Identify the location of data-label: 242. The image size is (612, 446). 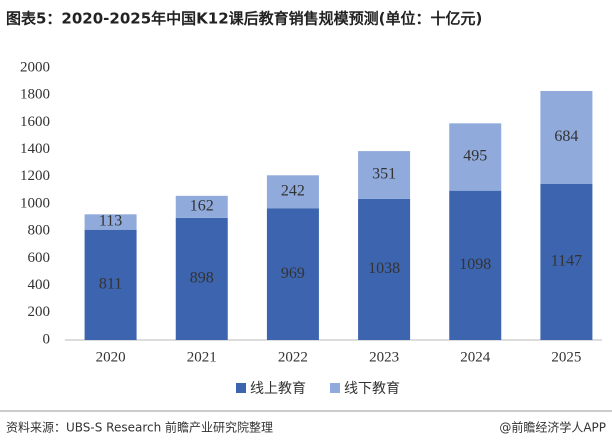
(293, 190).